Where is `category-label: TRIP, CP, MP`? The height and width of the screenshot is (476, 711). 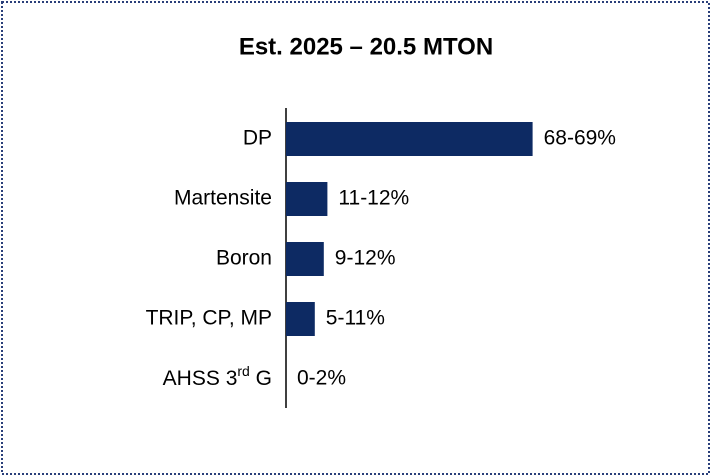 category-label: TRIP, CP, MP is located at coordinates (209, 318).